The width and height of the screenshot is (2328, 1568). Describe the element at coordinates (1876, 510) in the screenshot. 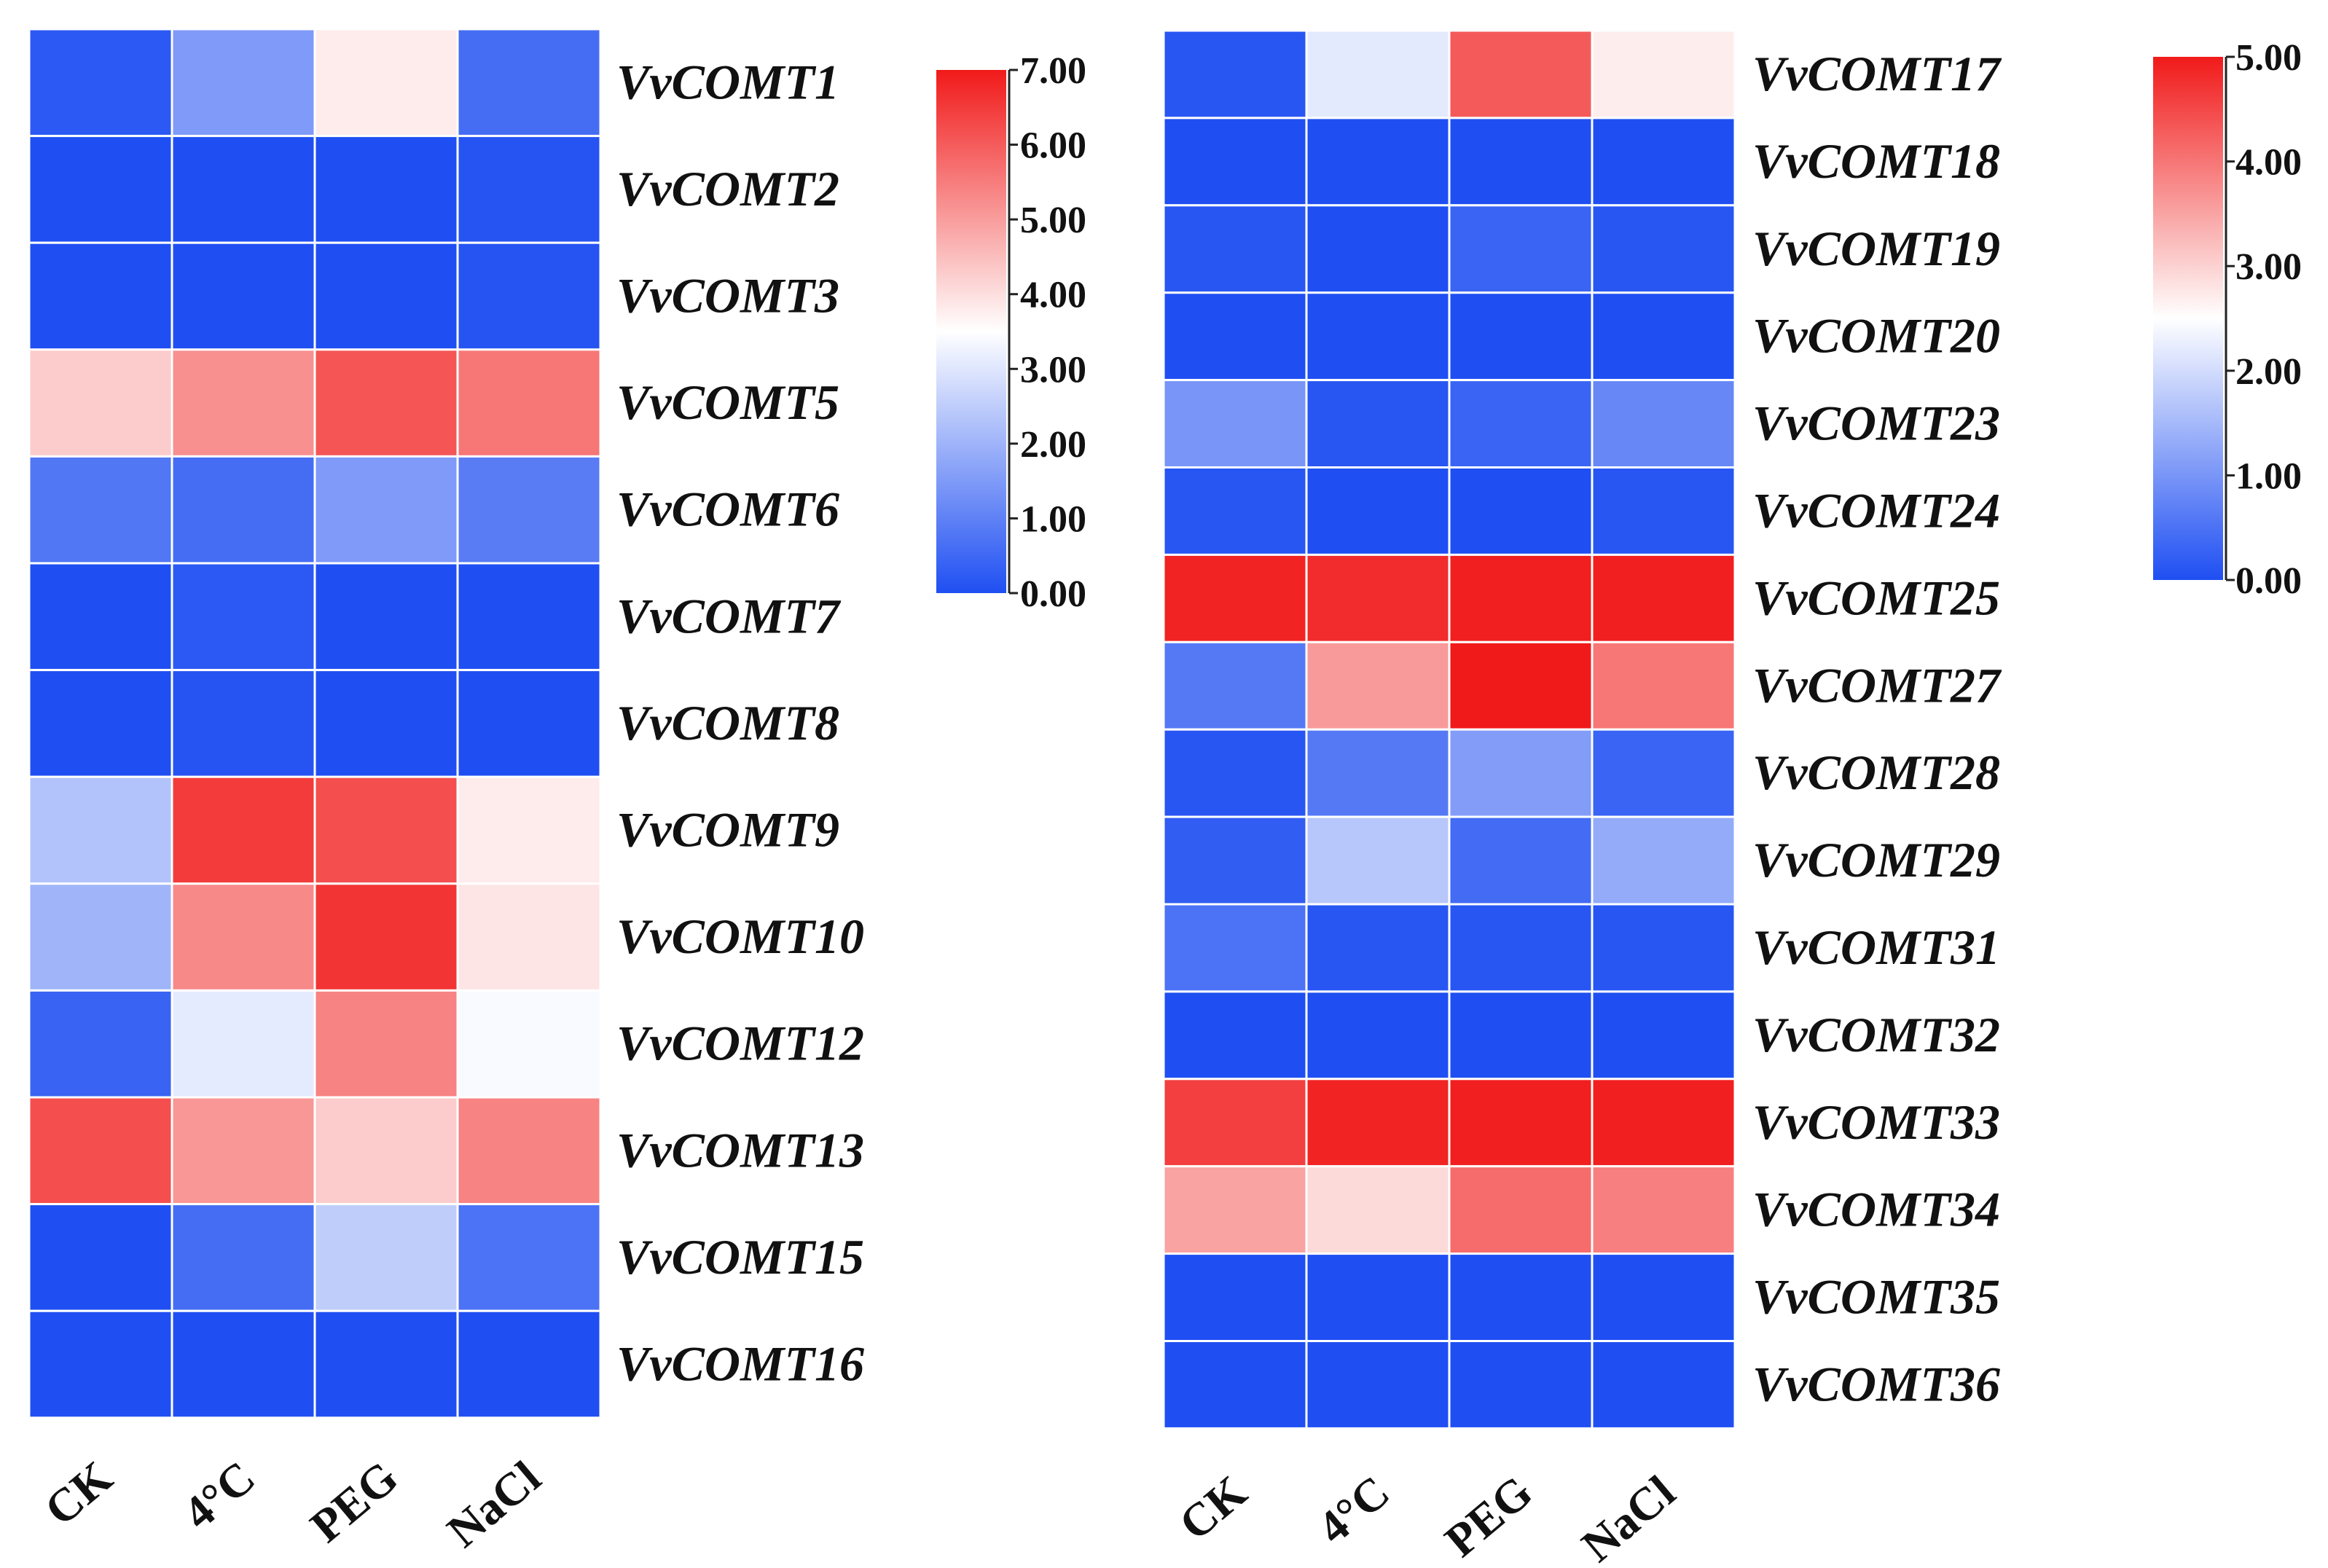

I see `row-label: VvCOMT24` at that location.